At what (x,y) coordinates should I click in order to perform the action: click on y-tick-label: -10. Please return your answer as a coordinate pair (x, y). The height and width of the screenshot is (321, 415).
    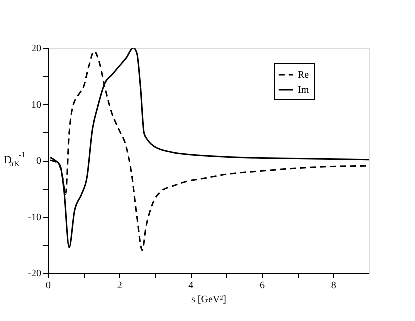
    Looking at the image, I should click on (35, 218).